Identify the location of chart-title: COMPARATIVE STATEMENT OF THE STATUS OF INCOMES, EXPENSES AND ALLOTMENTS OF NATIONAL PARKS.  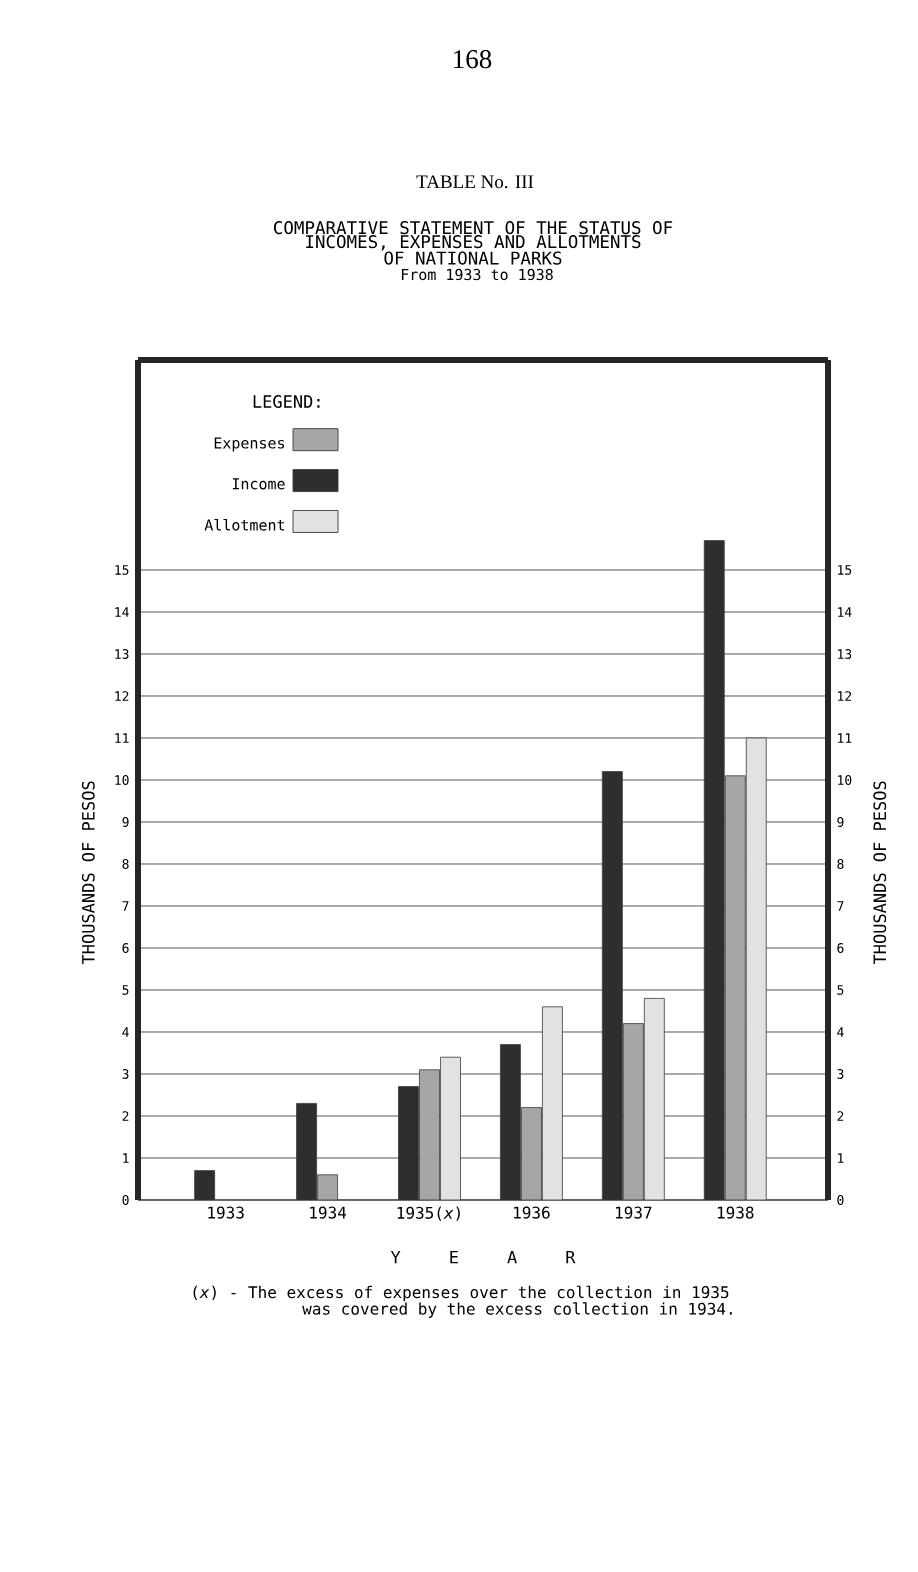
(473, 243).